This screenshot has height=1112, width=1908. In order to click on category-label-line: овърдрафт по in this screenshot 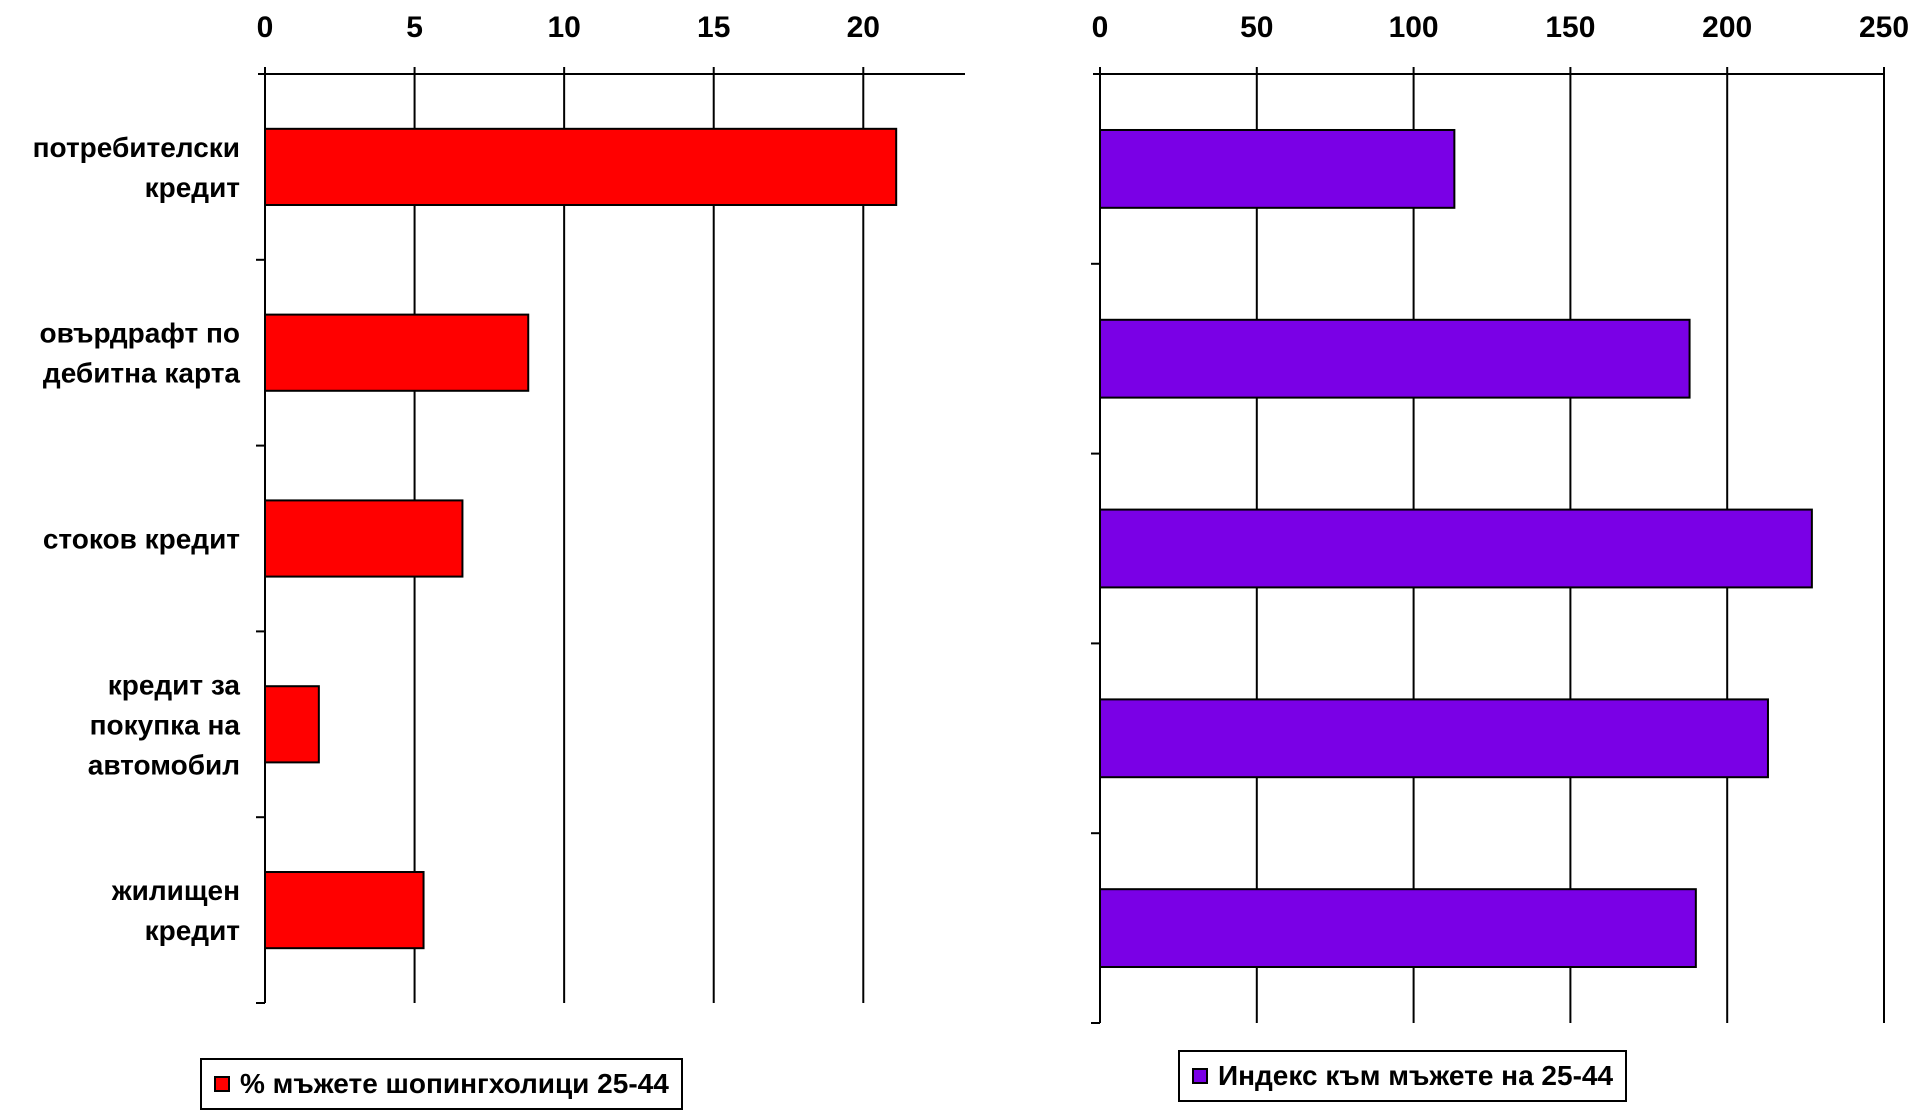, I will do `click(139, 333)`.